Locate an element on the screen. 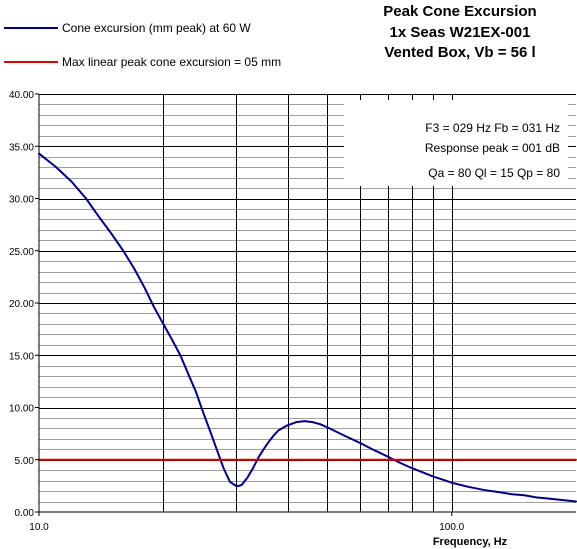  x-tick-label: 100.0 is located at coordinates (451, 527).